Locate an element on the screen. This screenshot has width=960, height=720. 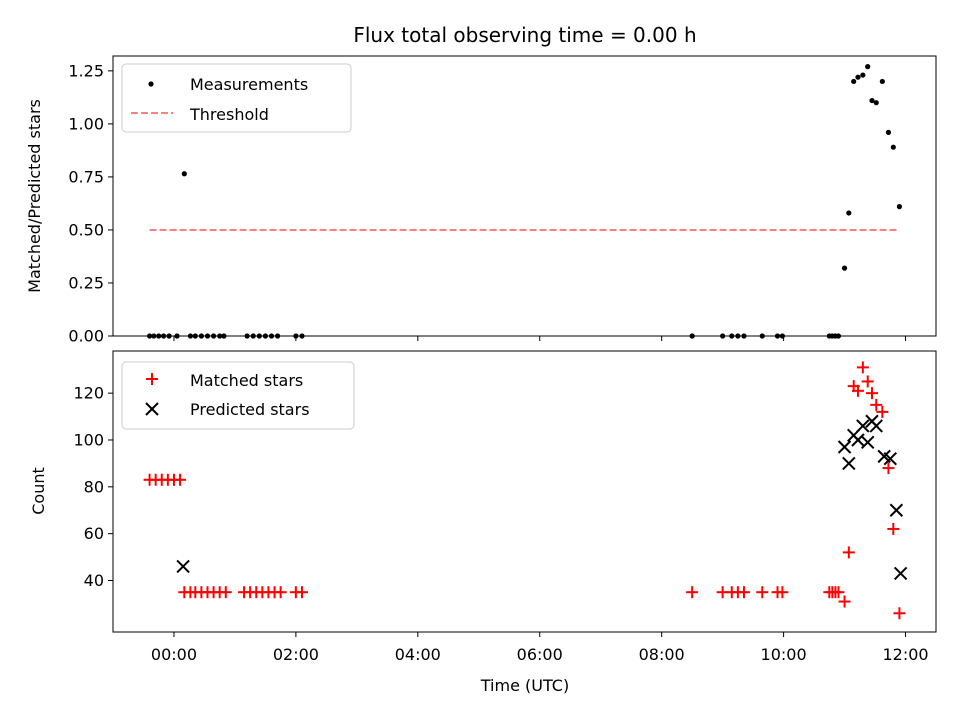
legend-box-top is located at coordinates (236, 98).